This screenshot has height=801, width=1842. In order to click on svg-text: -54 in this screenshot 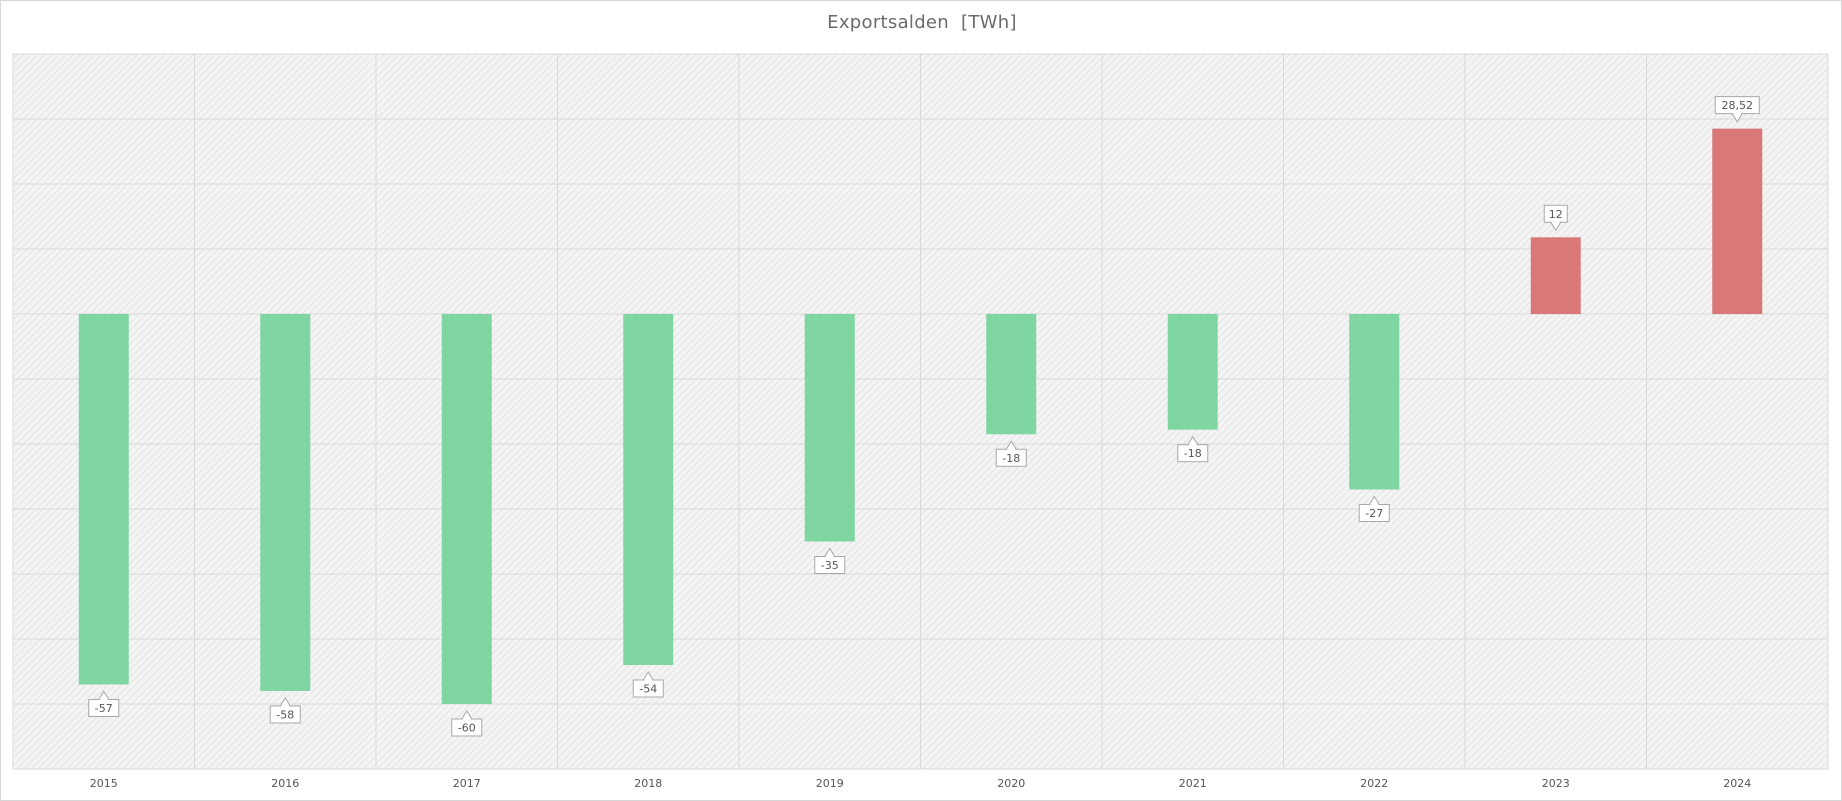, I will do `click(648, 689)`.